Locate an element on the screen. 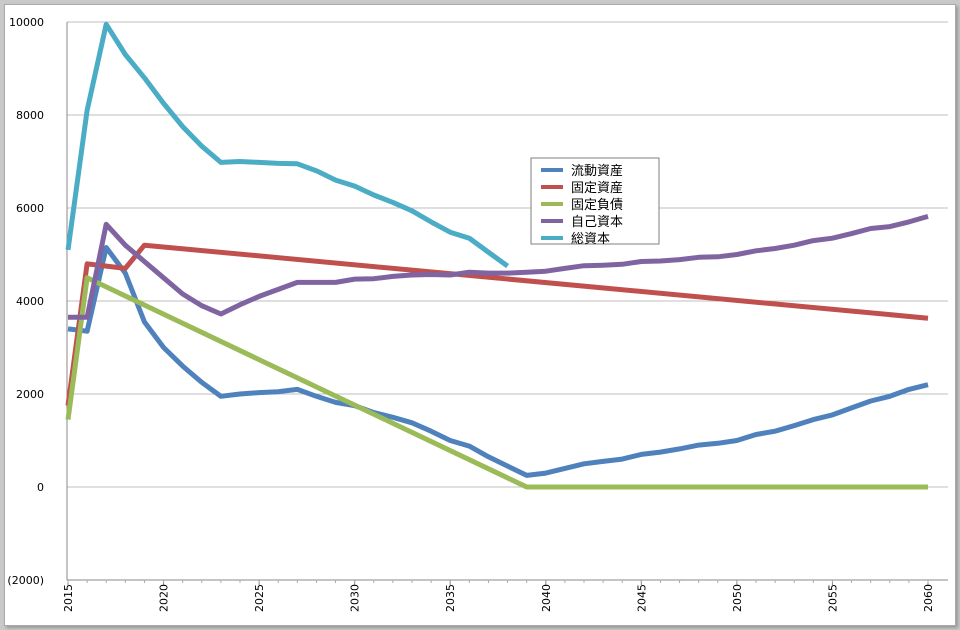  legend-box is located at coordinates (595, 201).